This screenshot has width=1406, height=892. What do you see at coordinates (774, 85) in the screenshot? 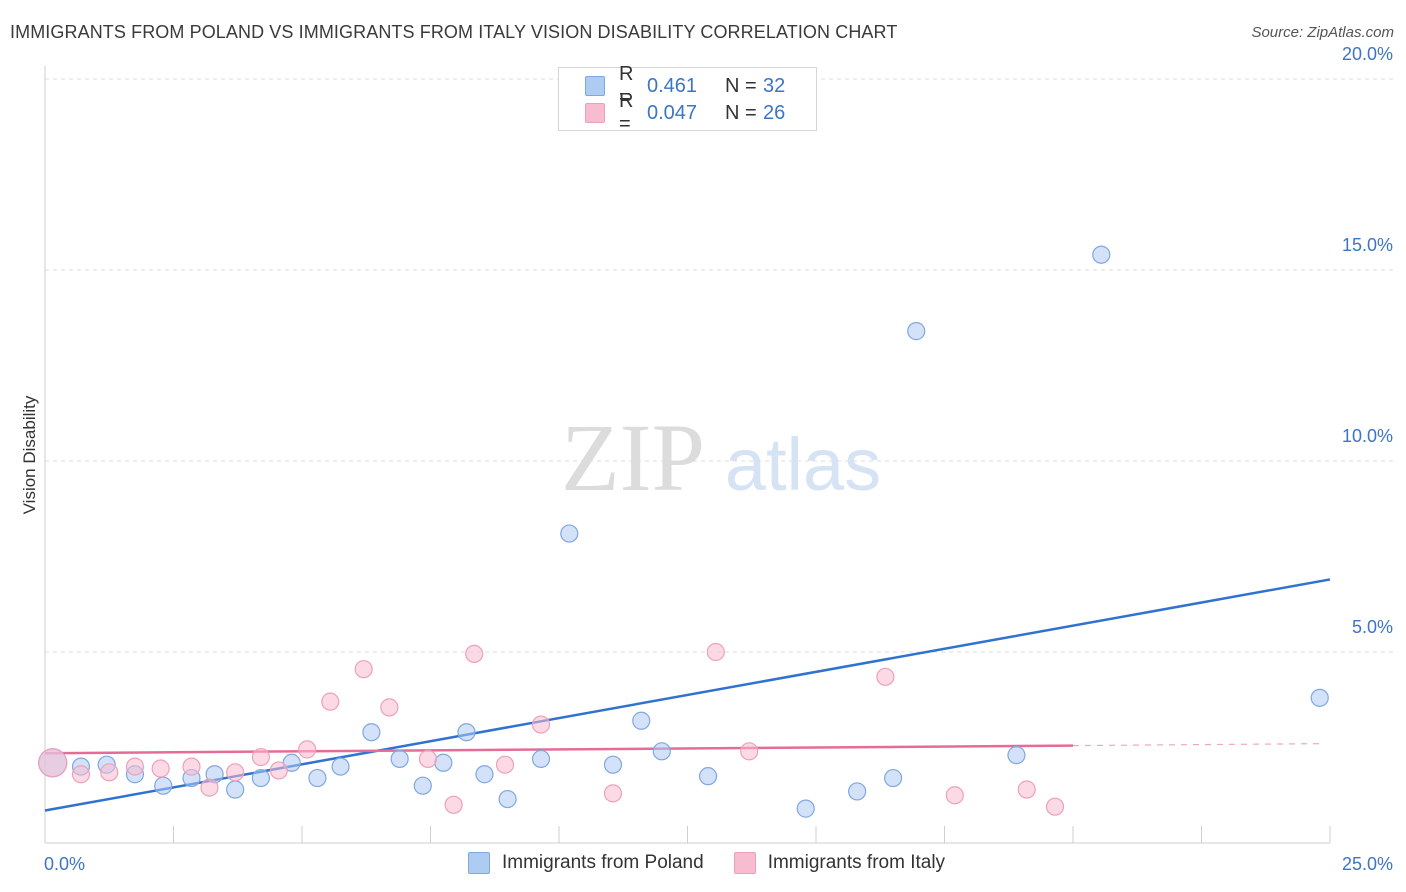
I see `n-value: 32` at bounding box center [774, 85].